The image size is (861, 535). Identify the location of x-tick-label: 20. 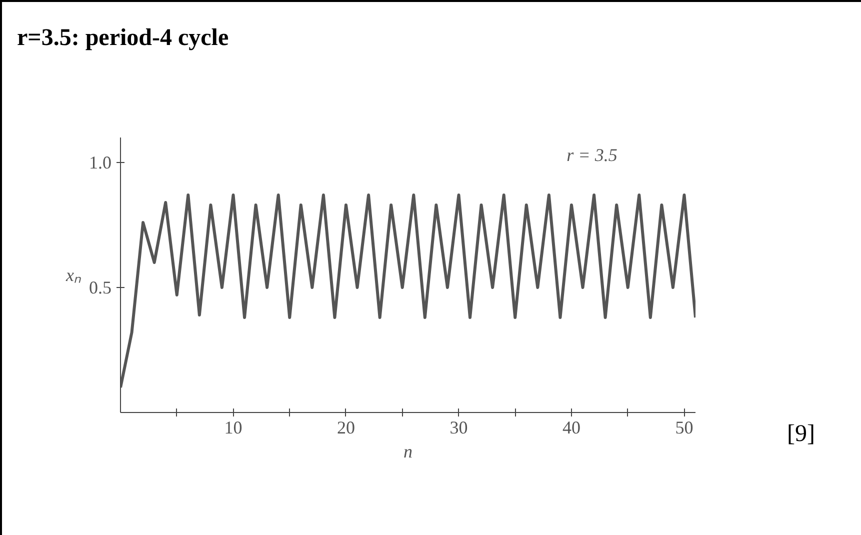
(345, 428).